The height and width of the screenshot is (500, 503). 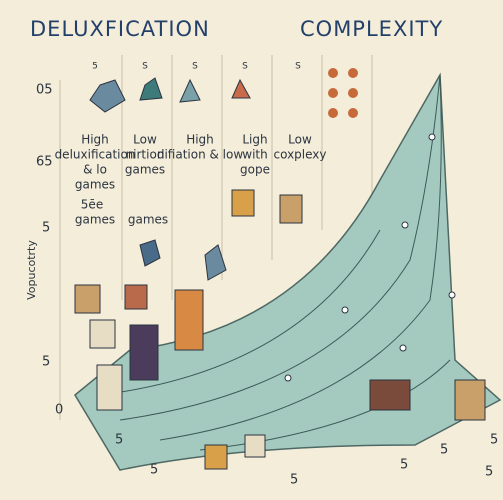 What do you see at coordinates (59, 410) in the screenshot?
I see `y-label: 0` at bounding box center [59, 410].